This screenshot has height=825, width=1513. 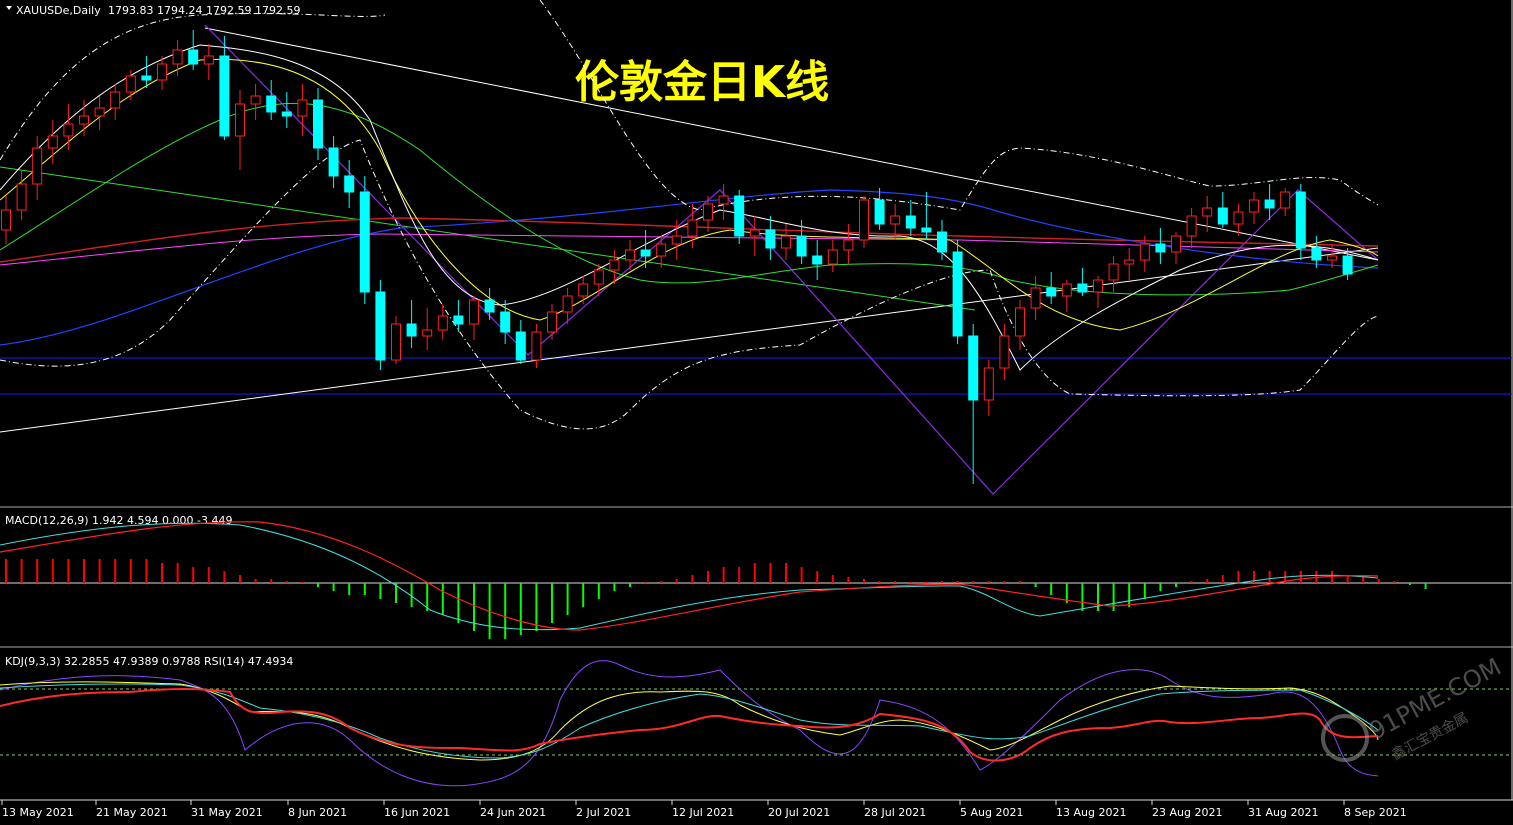 What do you see at coordinates (799, 812) in the screenshot?
I see `time-axis-label: 20 Jul 2021` at bounding box center [799, 812].